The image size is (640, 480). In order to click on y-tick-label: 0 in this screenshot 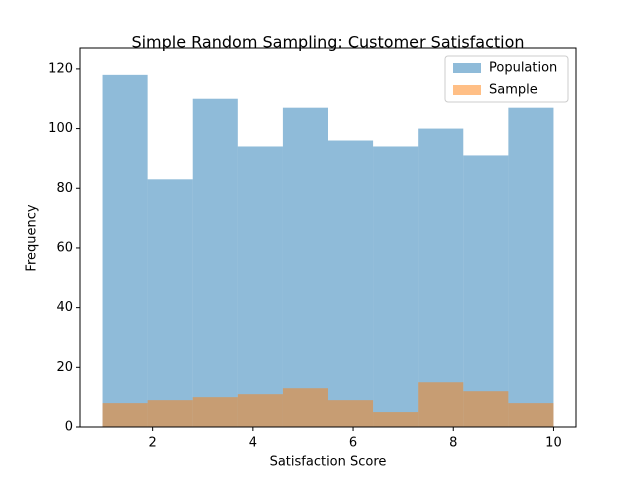, I will do `click(69, 427)`.